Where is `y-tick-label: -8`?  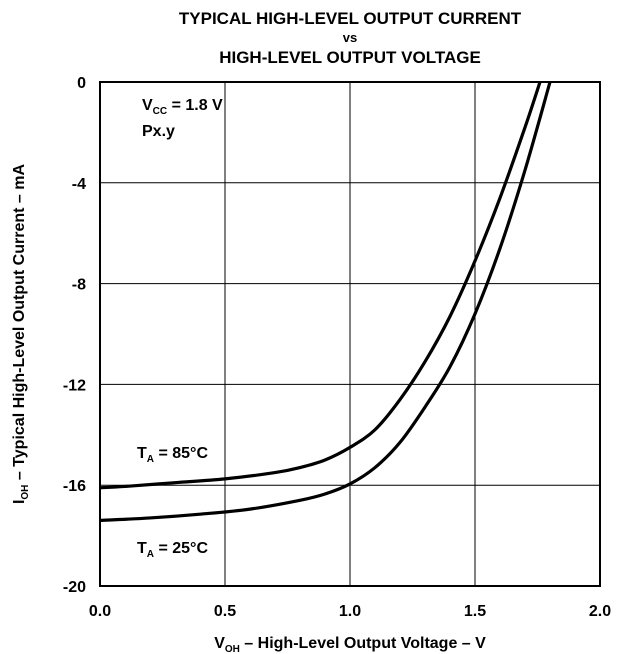 y-tick-label: -8 is located at coordinates (79, 285).